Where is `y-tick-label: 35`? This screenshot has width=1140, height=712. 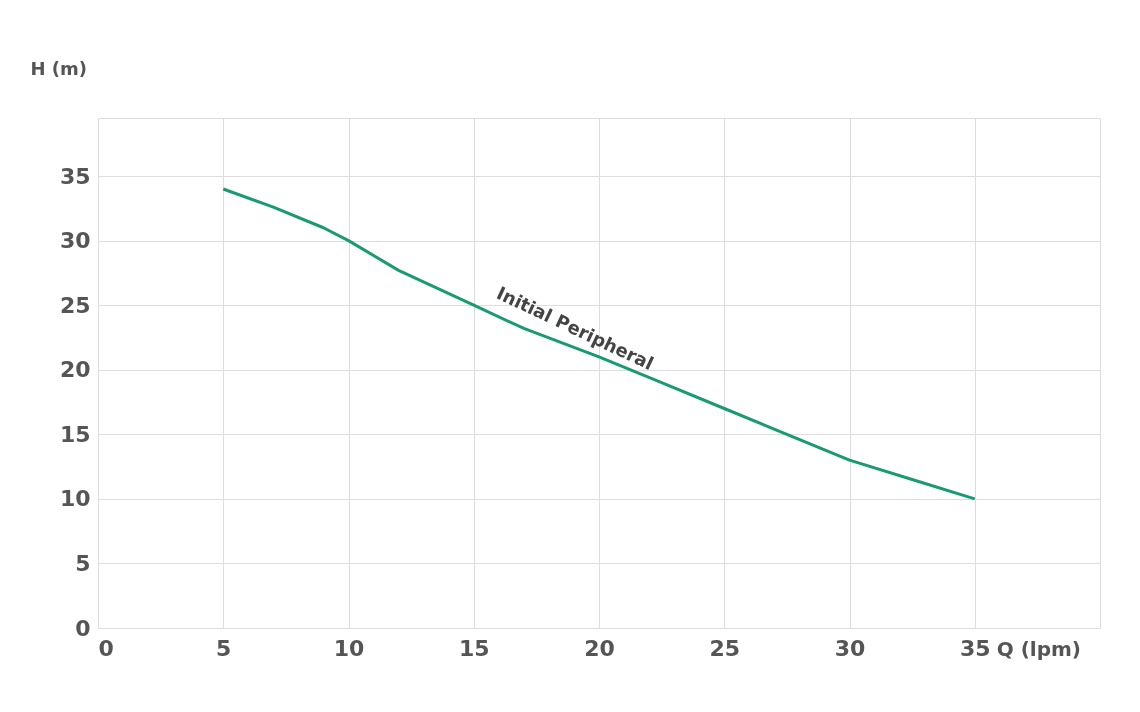
y-tick-label: 35 is located at coordinates (75, 176).